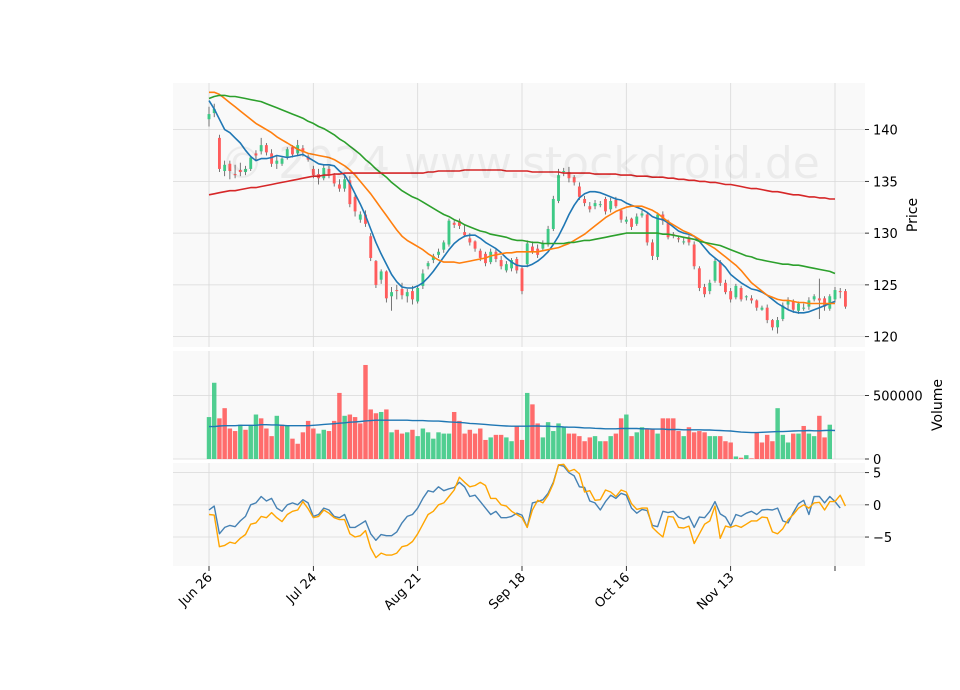 The image size is (960, 690). I want to click on osc-tick-label-2: 5, so click(877, 474).